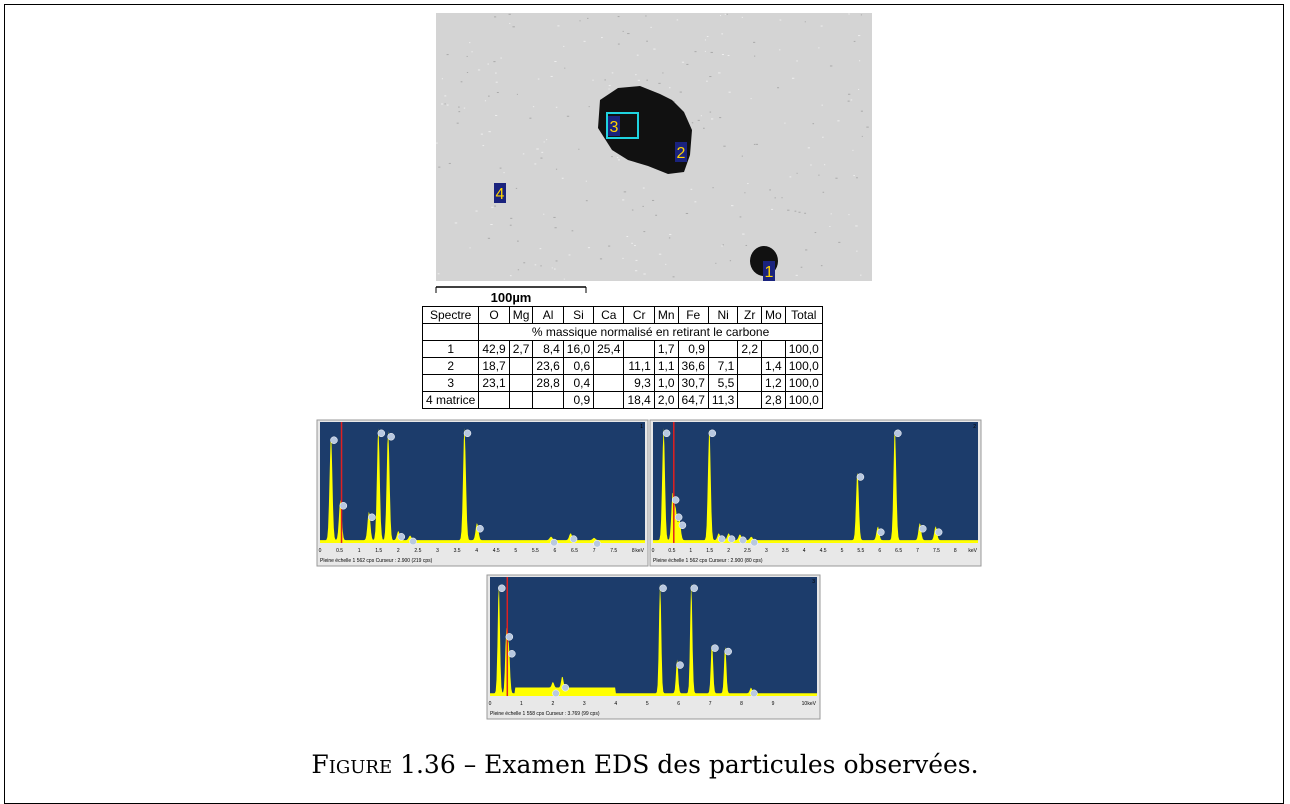  I want to click on table-cell: 18,4, so click(639, 400).